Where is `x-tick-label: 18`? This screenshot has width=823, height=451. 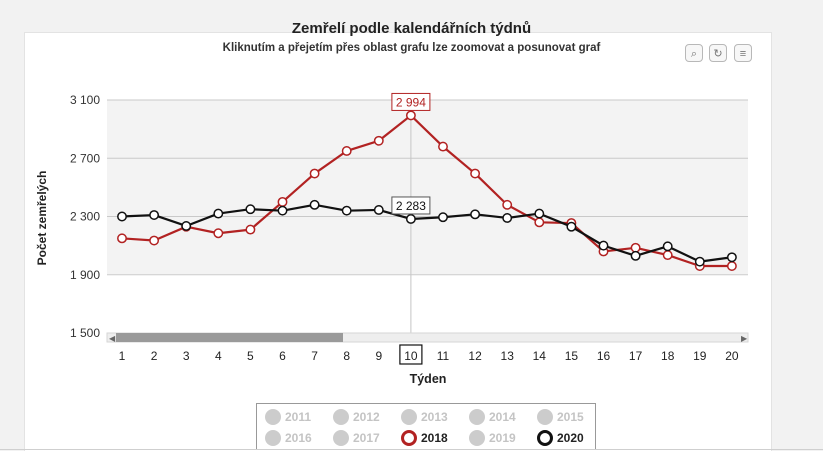
x-tick-label: 18 is located at coordinates (668, 356).